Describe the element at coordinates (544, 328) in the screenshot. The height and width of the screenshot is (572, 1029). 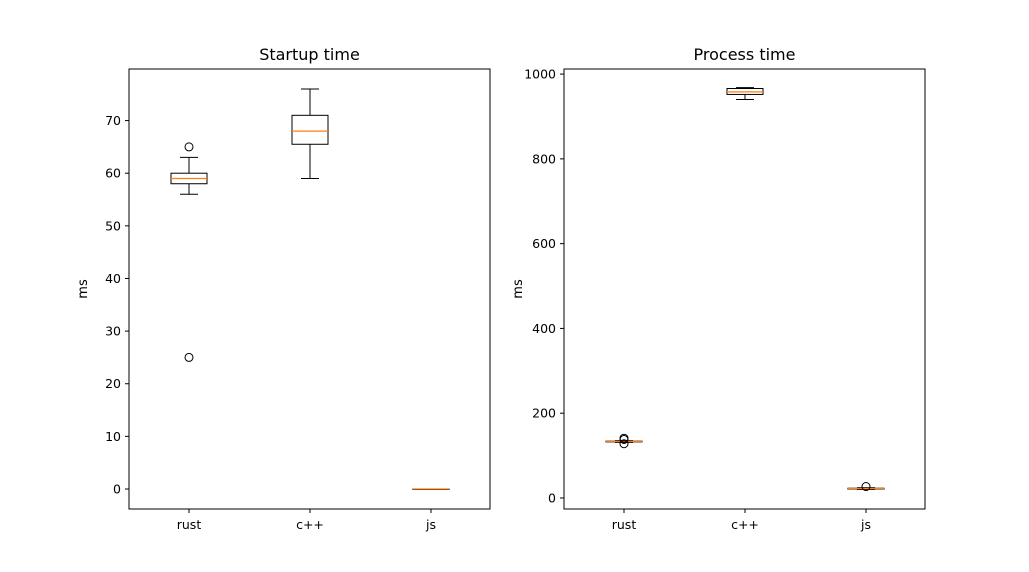
I see `y-tick-label: 400` at that location.